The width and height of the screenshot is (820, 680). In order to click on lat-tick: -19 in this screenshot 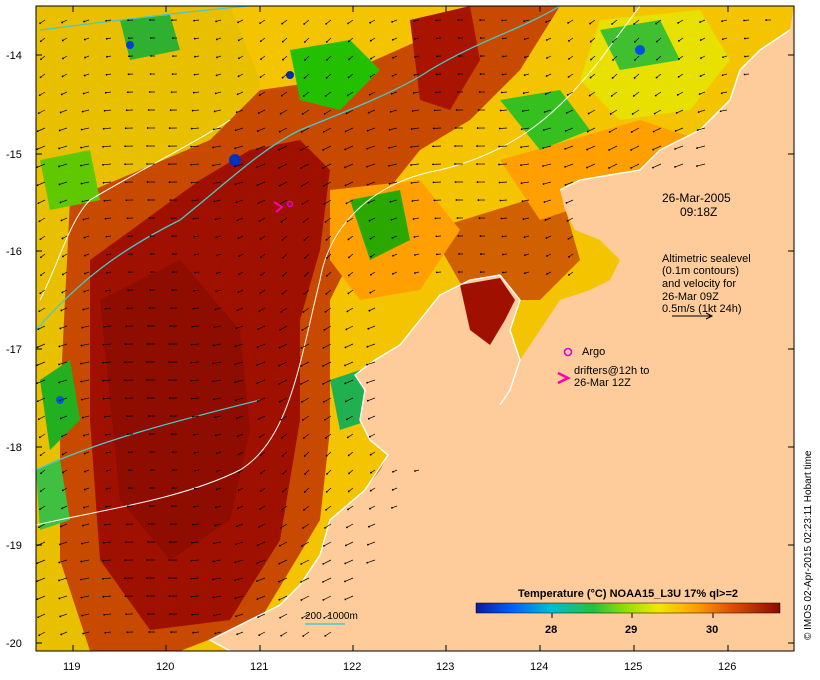, I will do `click(14, 546)`.